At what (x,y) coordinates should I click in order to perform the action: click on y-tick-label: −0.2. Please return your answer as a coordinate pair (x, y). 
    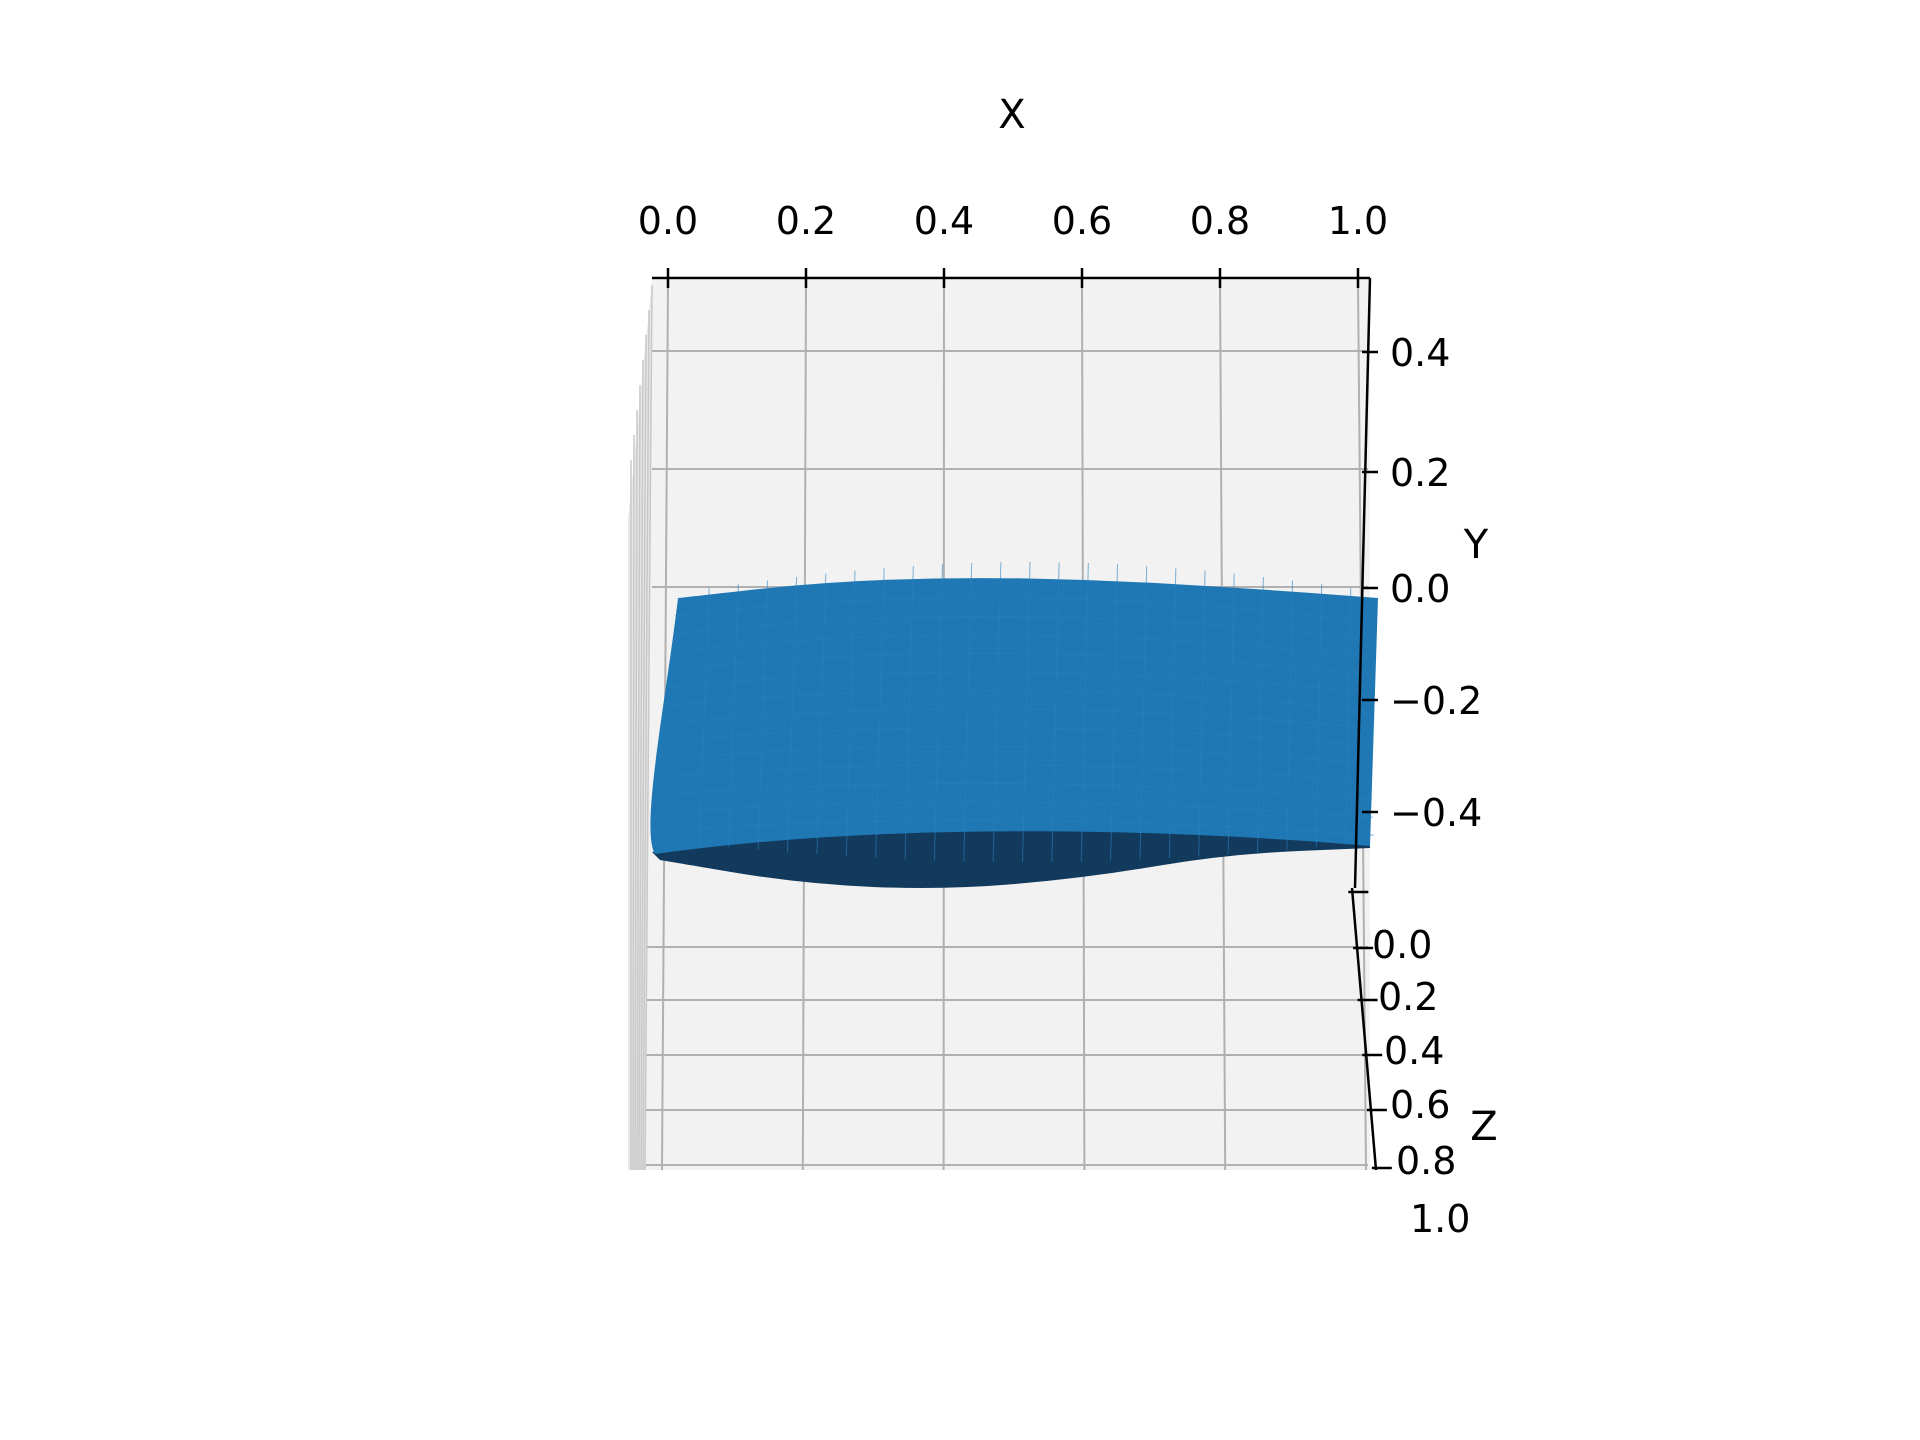
    Looking at the image, I should click on (1436, 701).